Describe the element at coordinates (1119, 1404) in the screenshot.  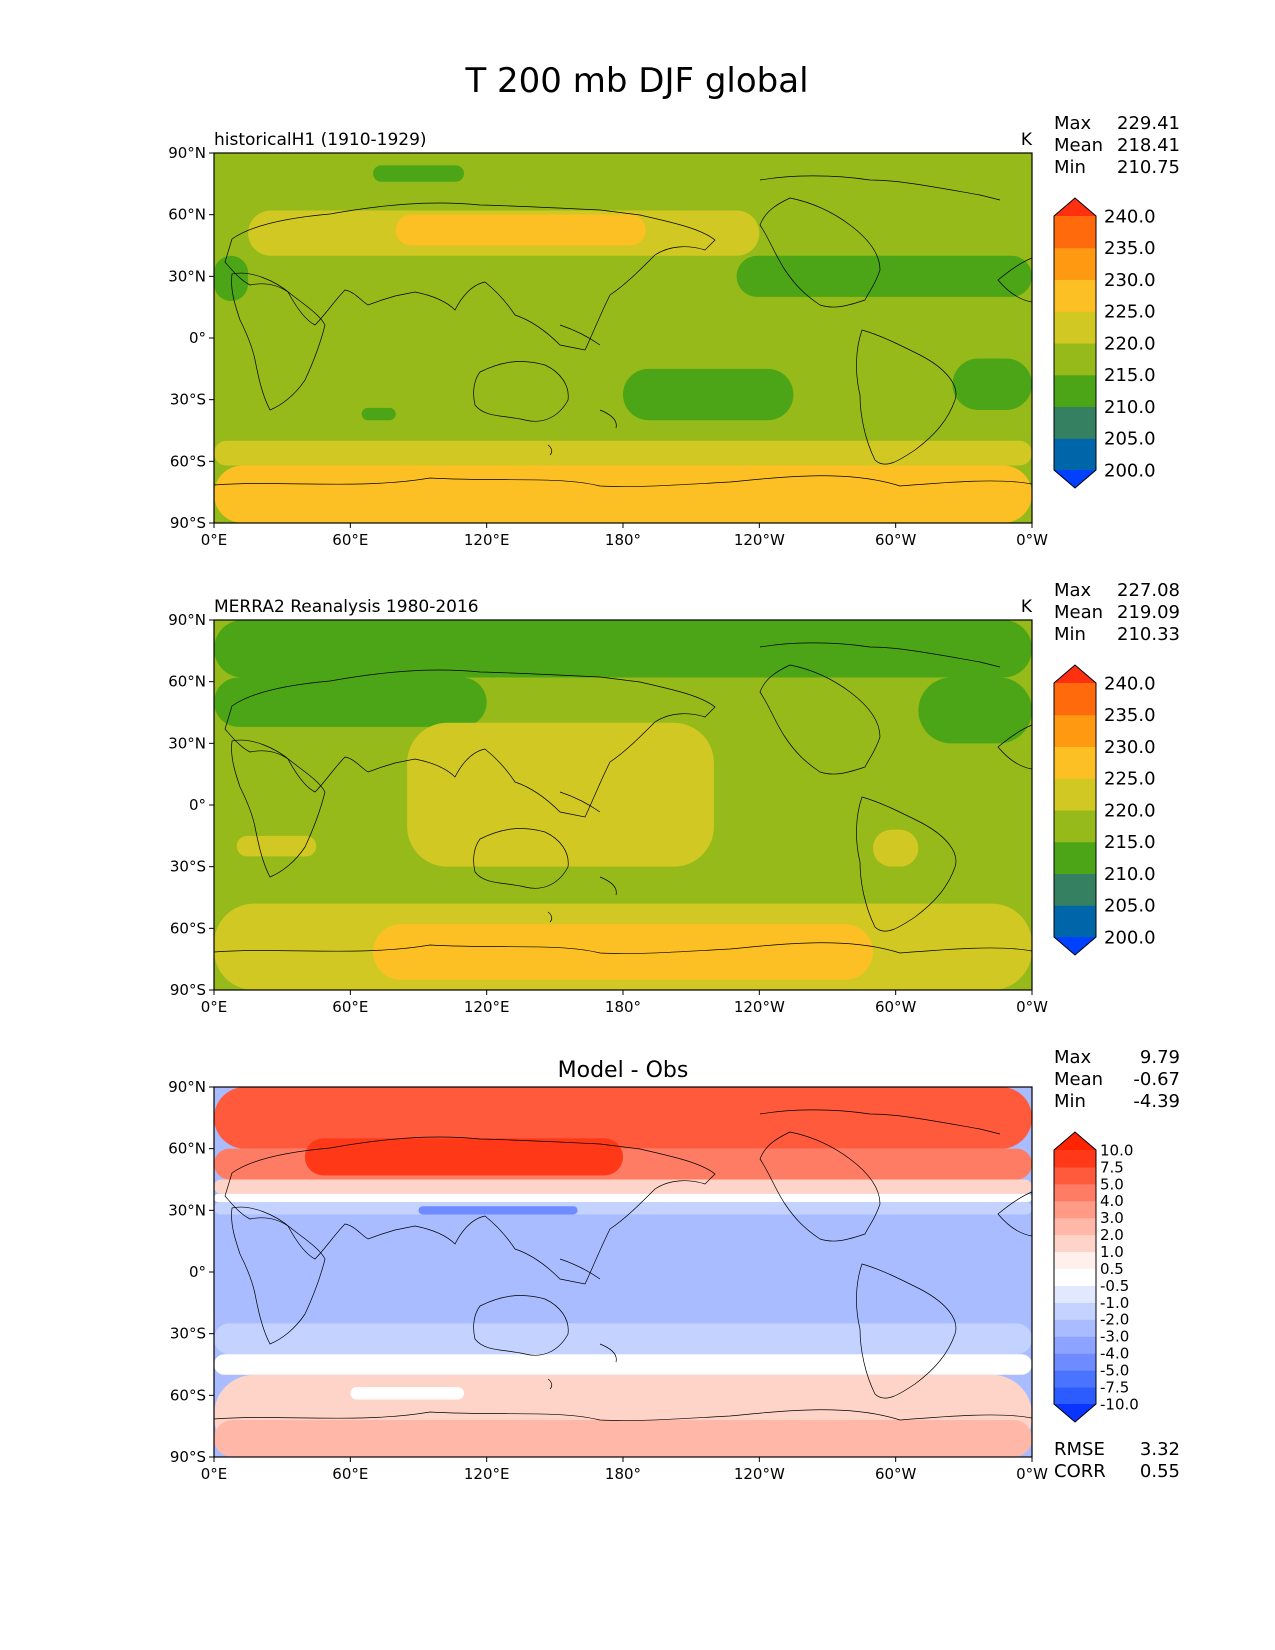
I see `colorbar-tick-label: -10.0` at that location.